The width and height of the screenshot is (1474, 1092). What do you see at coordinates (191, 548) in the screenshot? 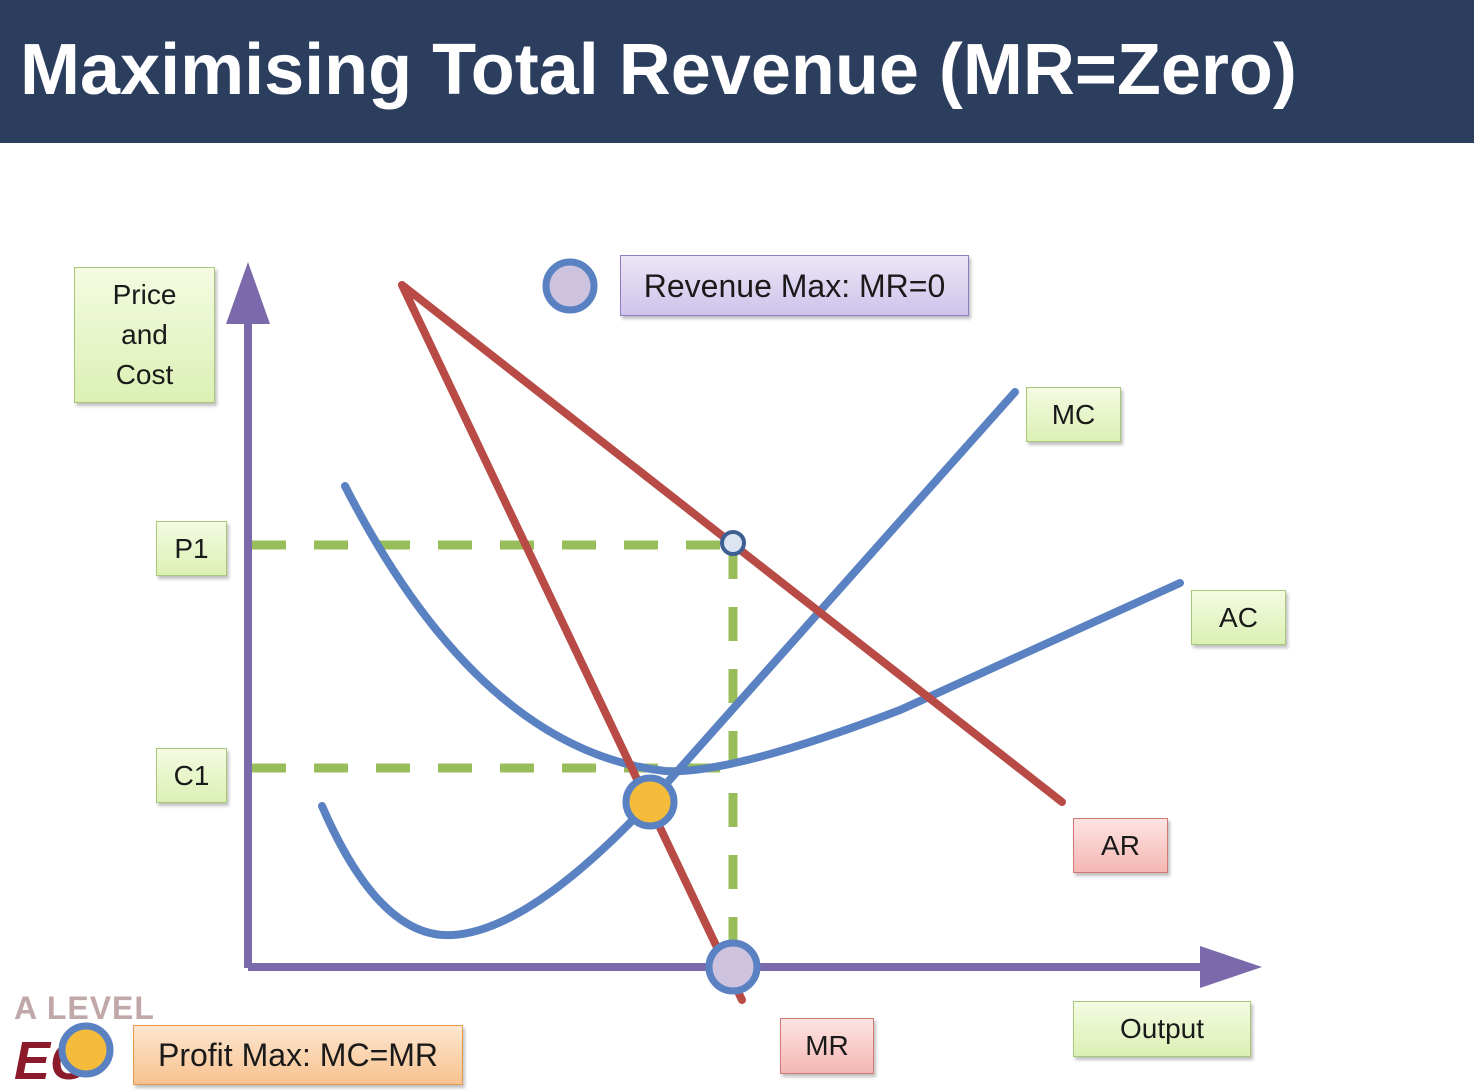
I see `p1-label: P1` at bounding box center [191, 548].